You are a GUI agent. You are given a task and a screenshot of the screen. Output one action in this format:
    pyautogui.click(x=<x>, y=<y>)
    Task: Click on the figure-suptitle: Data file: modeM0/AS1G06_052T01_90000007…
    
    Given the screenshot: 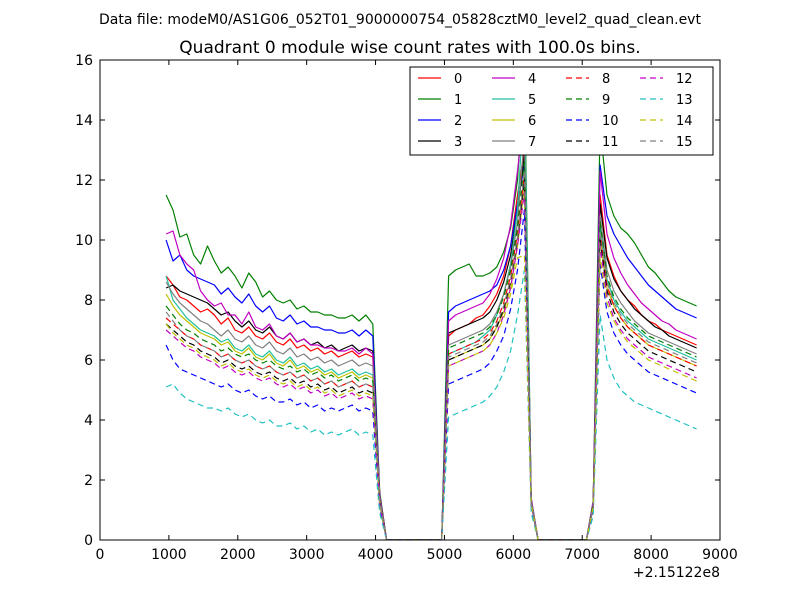 What is the action you would take?
    pyautogui.click(x=400, y=20)
    